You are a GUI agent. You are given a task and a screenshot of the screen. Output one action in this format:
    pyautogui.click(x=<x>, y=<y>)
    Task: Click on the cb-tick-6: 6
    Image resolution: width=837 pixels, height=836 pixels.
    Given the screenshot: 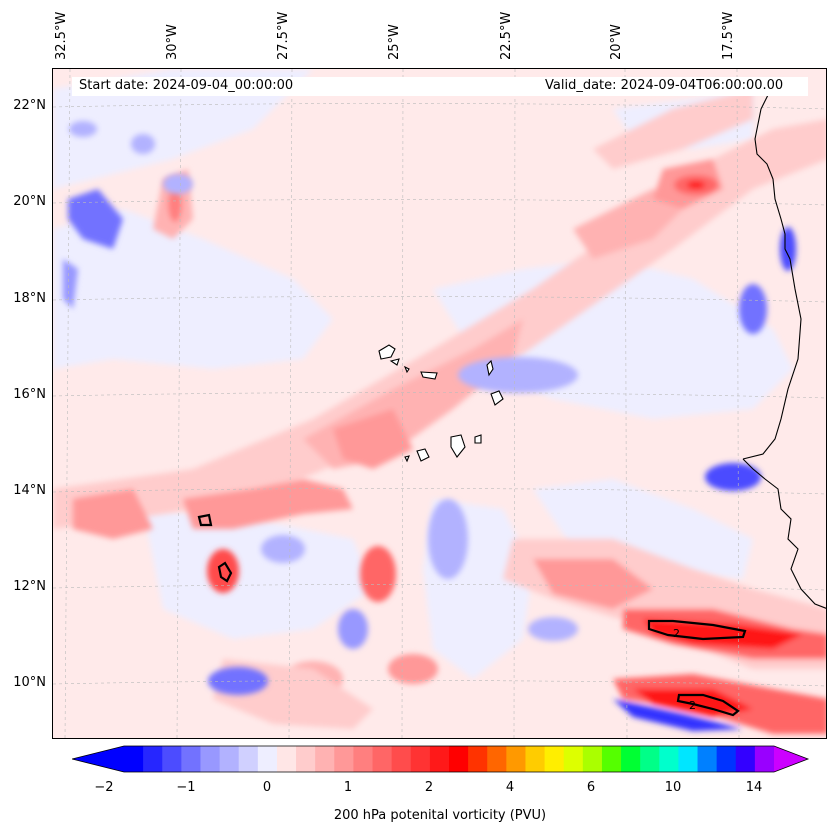 What is the action you would take?
    pyautogui.click(x=591, y=787)
    